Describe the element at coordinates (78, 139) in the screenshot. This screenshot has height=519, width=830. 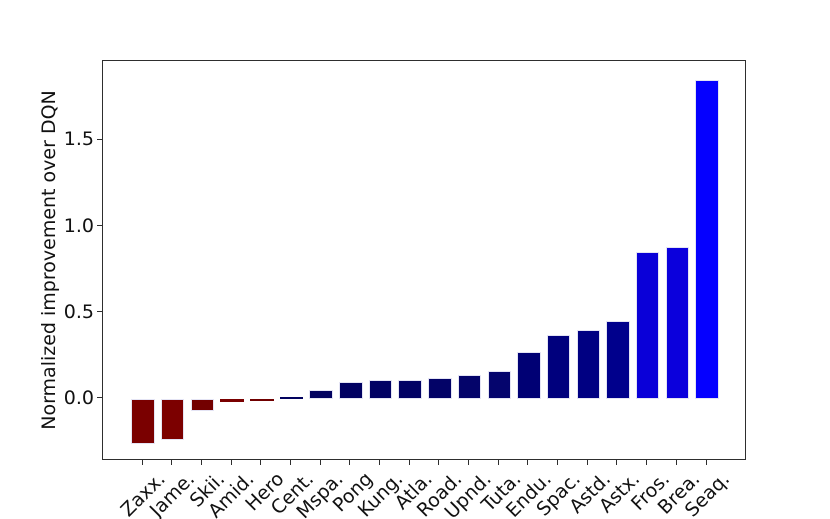
I see `y-tick-label: 1.5` at that location.